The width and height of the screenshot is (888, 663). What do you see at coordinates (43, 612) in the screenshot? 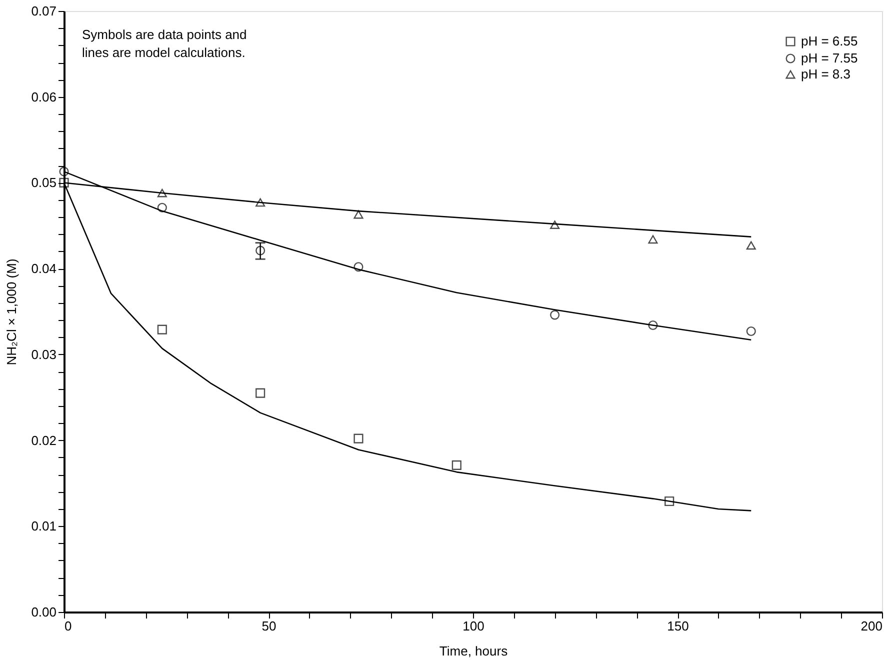
I see `y-tick-label: 0.00` at bounding box center [43, 612].